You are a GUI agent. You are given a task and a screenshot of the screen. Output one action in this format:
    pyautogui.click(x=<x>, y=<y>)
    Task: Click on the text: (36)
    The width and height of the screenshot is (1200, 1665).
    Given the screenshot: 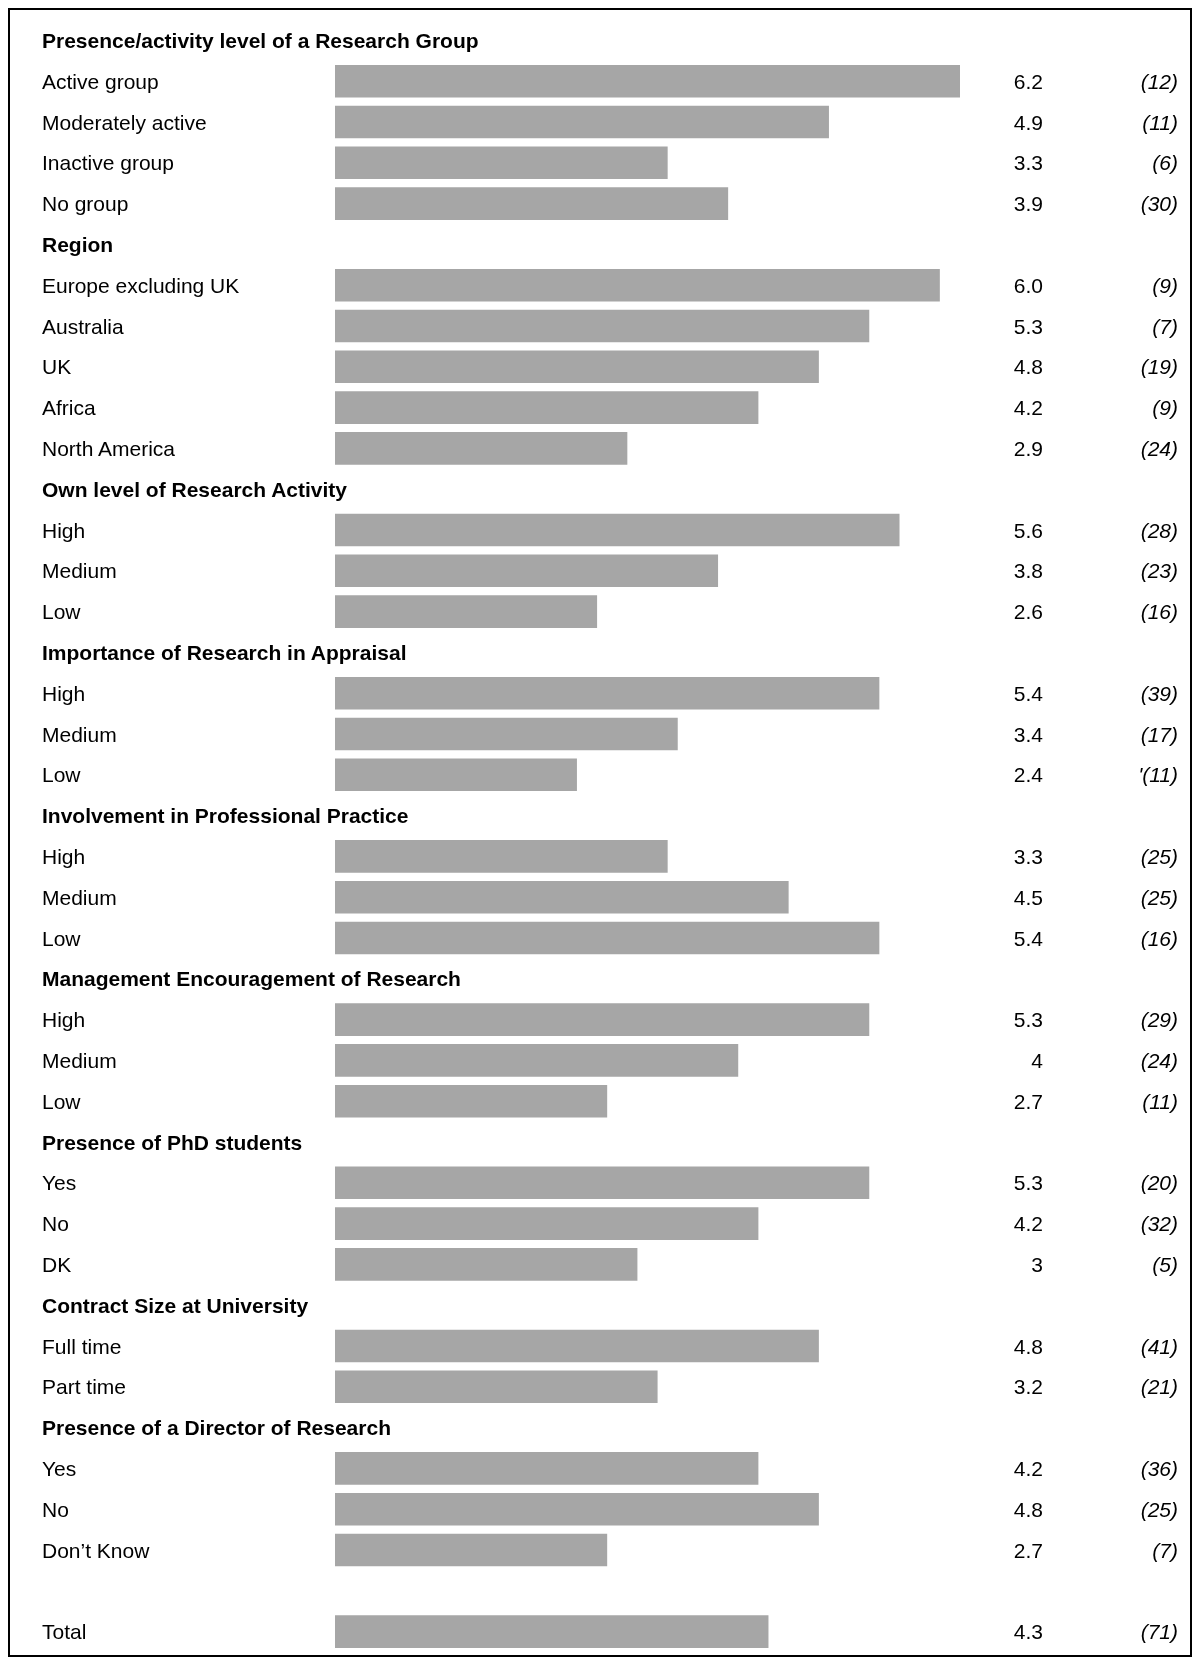 What is the action you would take?
    pyautogui.click(x=1159, y=1468)
    